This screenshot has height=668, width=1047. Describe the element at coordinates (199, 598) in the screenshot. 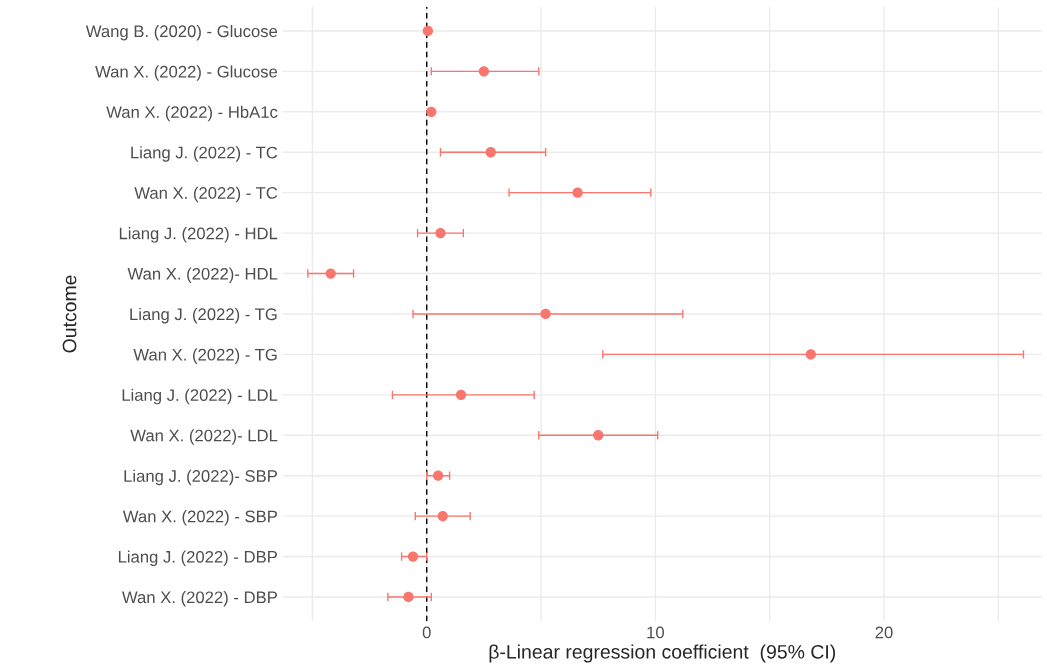

I see `y-tick-label: Wan X. (2022) - DBP` at that location.